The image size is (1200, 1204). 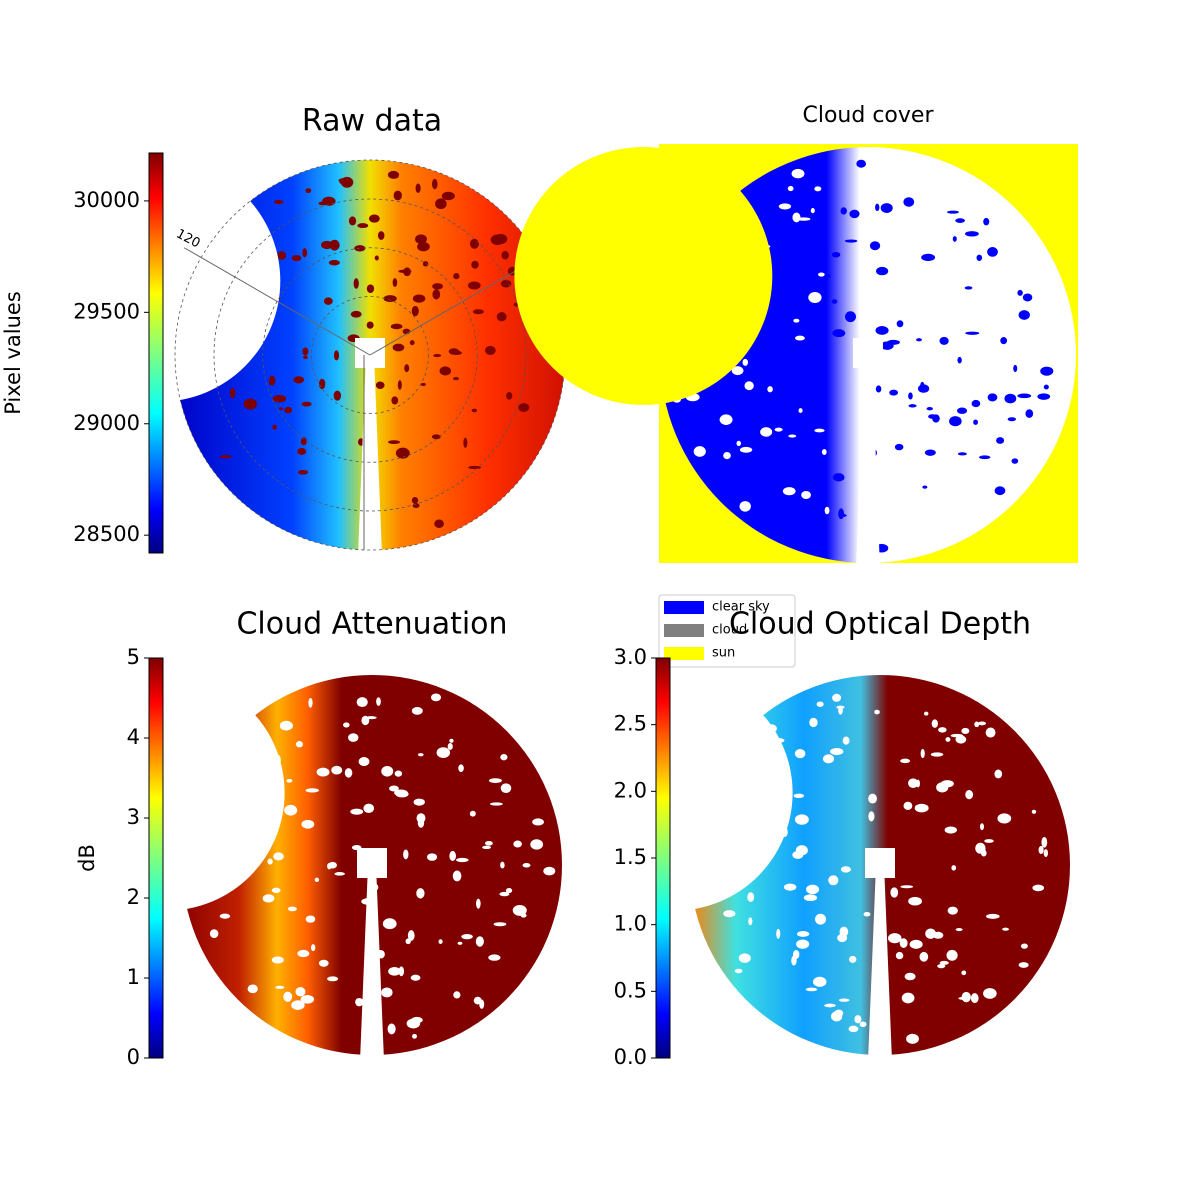 What do you see at coordinates (630, 1057) in the screenshot?
I see `colorbar-tick-label: 0.0` at bounding box center [630, 1057].